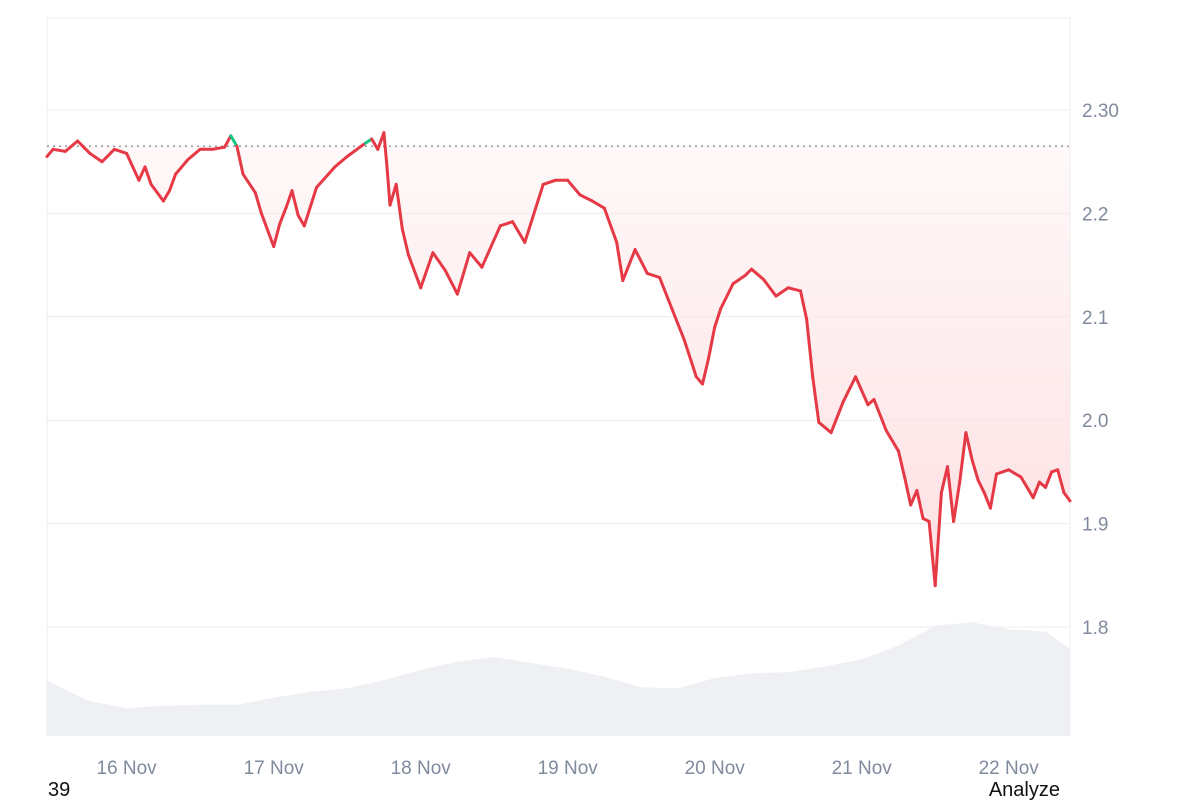 This screenshot has width=1200, height=805. What do you see at coordinates (421, 768) in the screenshot?
I see `x-tick-label: 18 Nov` at bounding box center [421, 768].